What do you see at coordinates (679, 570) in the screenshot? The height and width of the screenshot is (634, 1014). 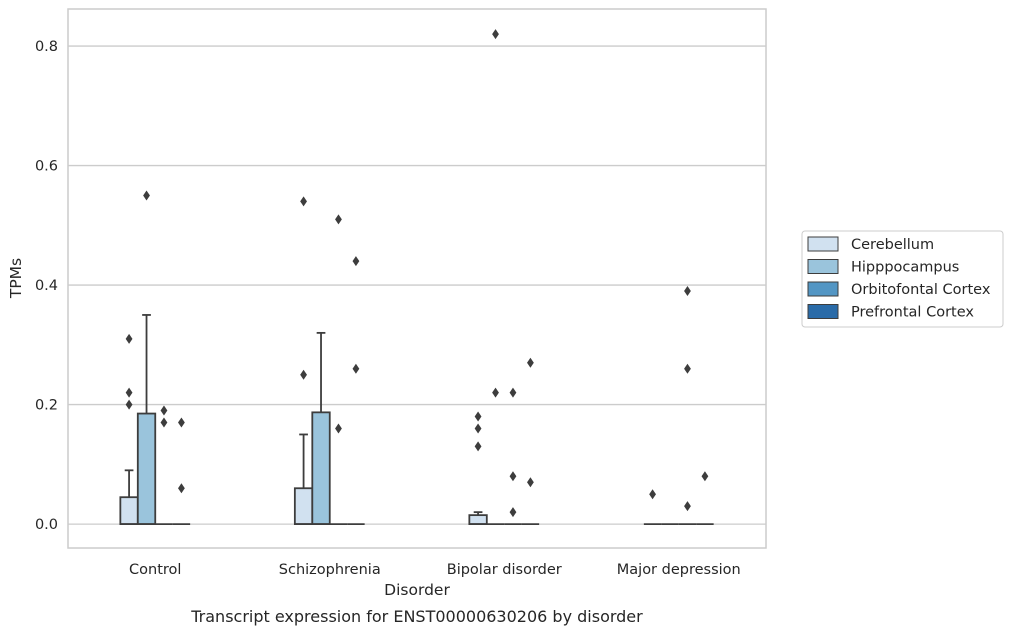 I see `x-tick-label: Major depression` at bounding box center [679, 570].